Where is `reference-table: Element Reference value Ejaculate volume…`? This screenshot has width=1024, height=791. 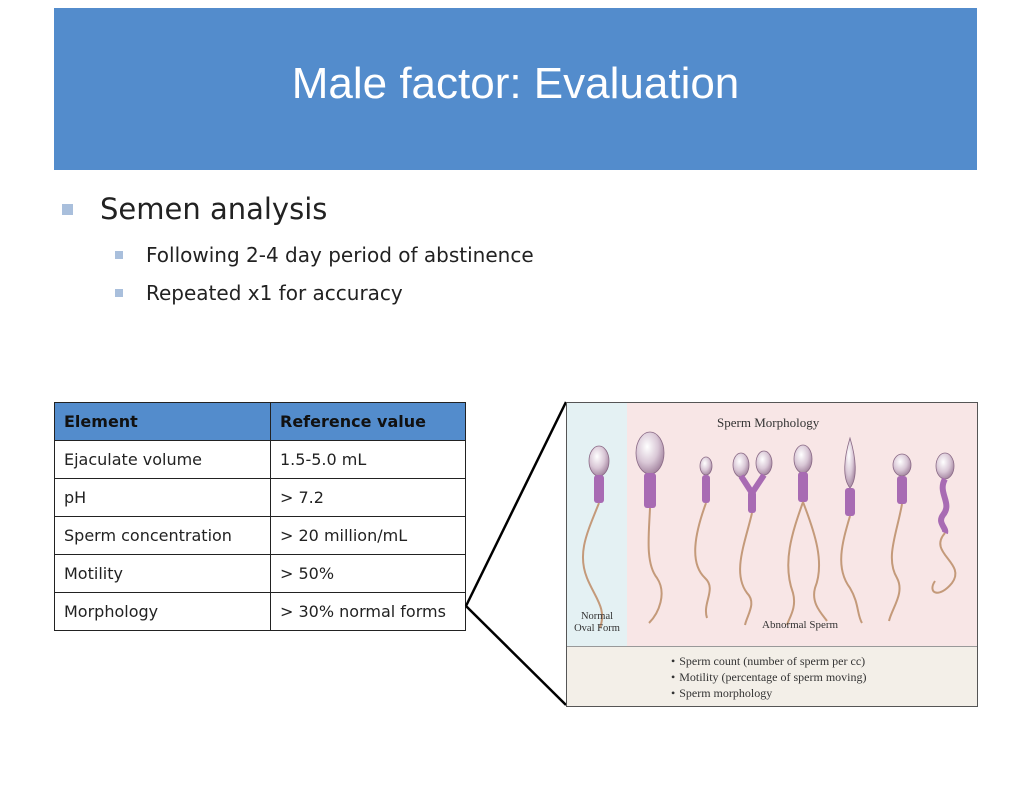 reference-table: Element Reference value Ejaculate volume… is located at coordinates (260, 516).